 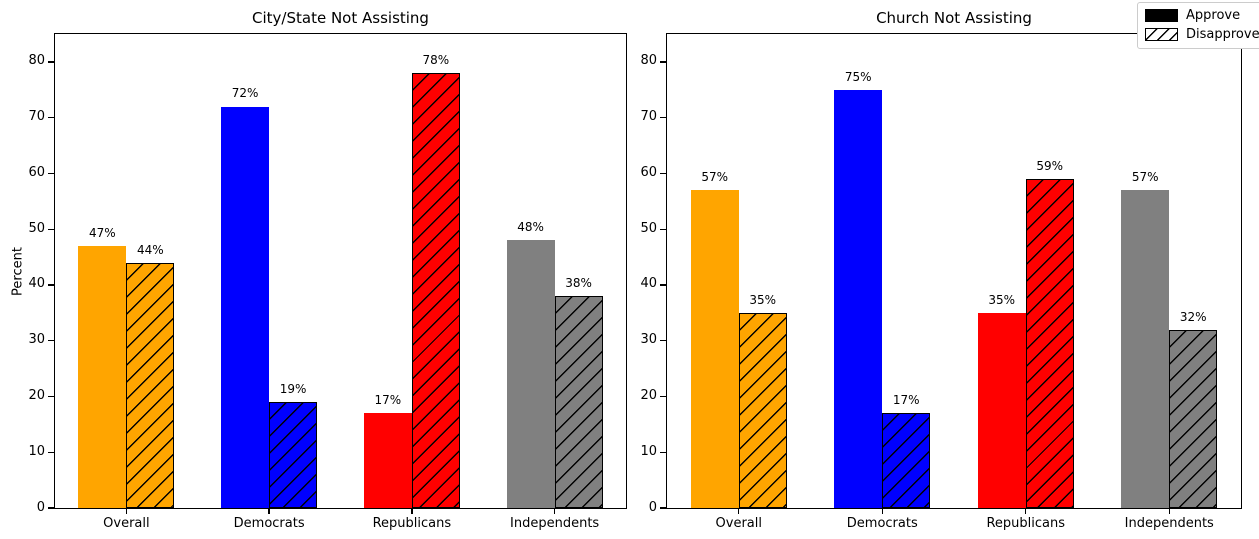 I want to click on bar-value-label: 38%, so click(x=578, y=283).